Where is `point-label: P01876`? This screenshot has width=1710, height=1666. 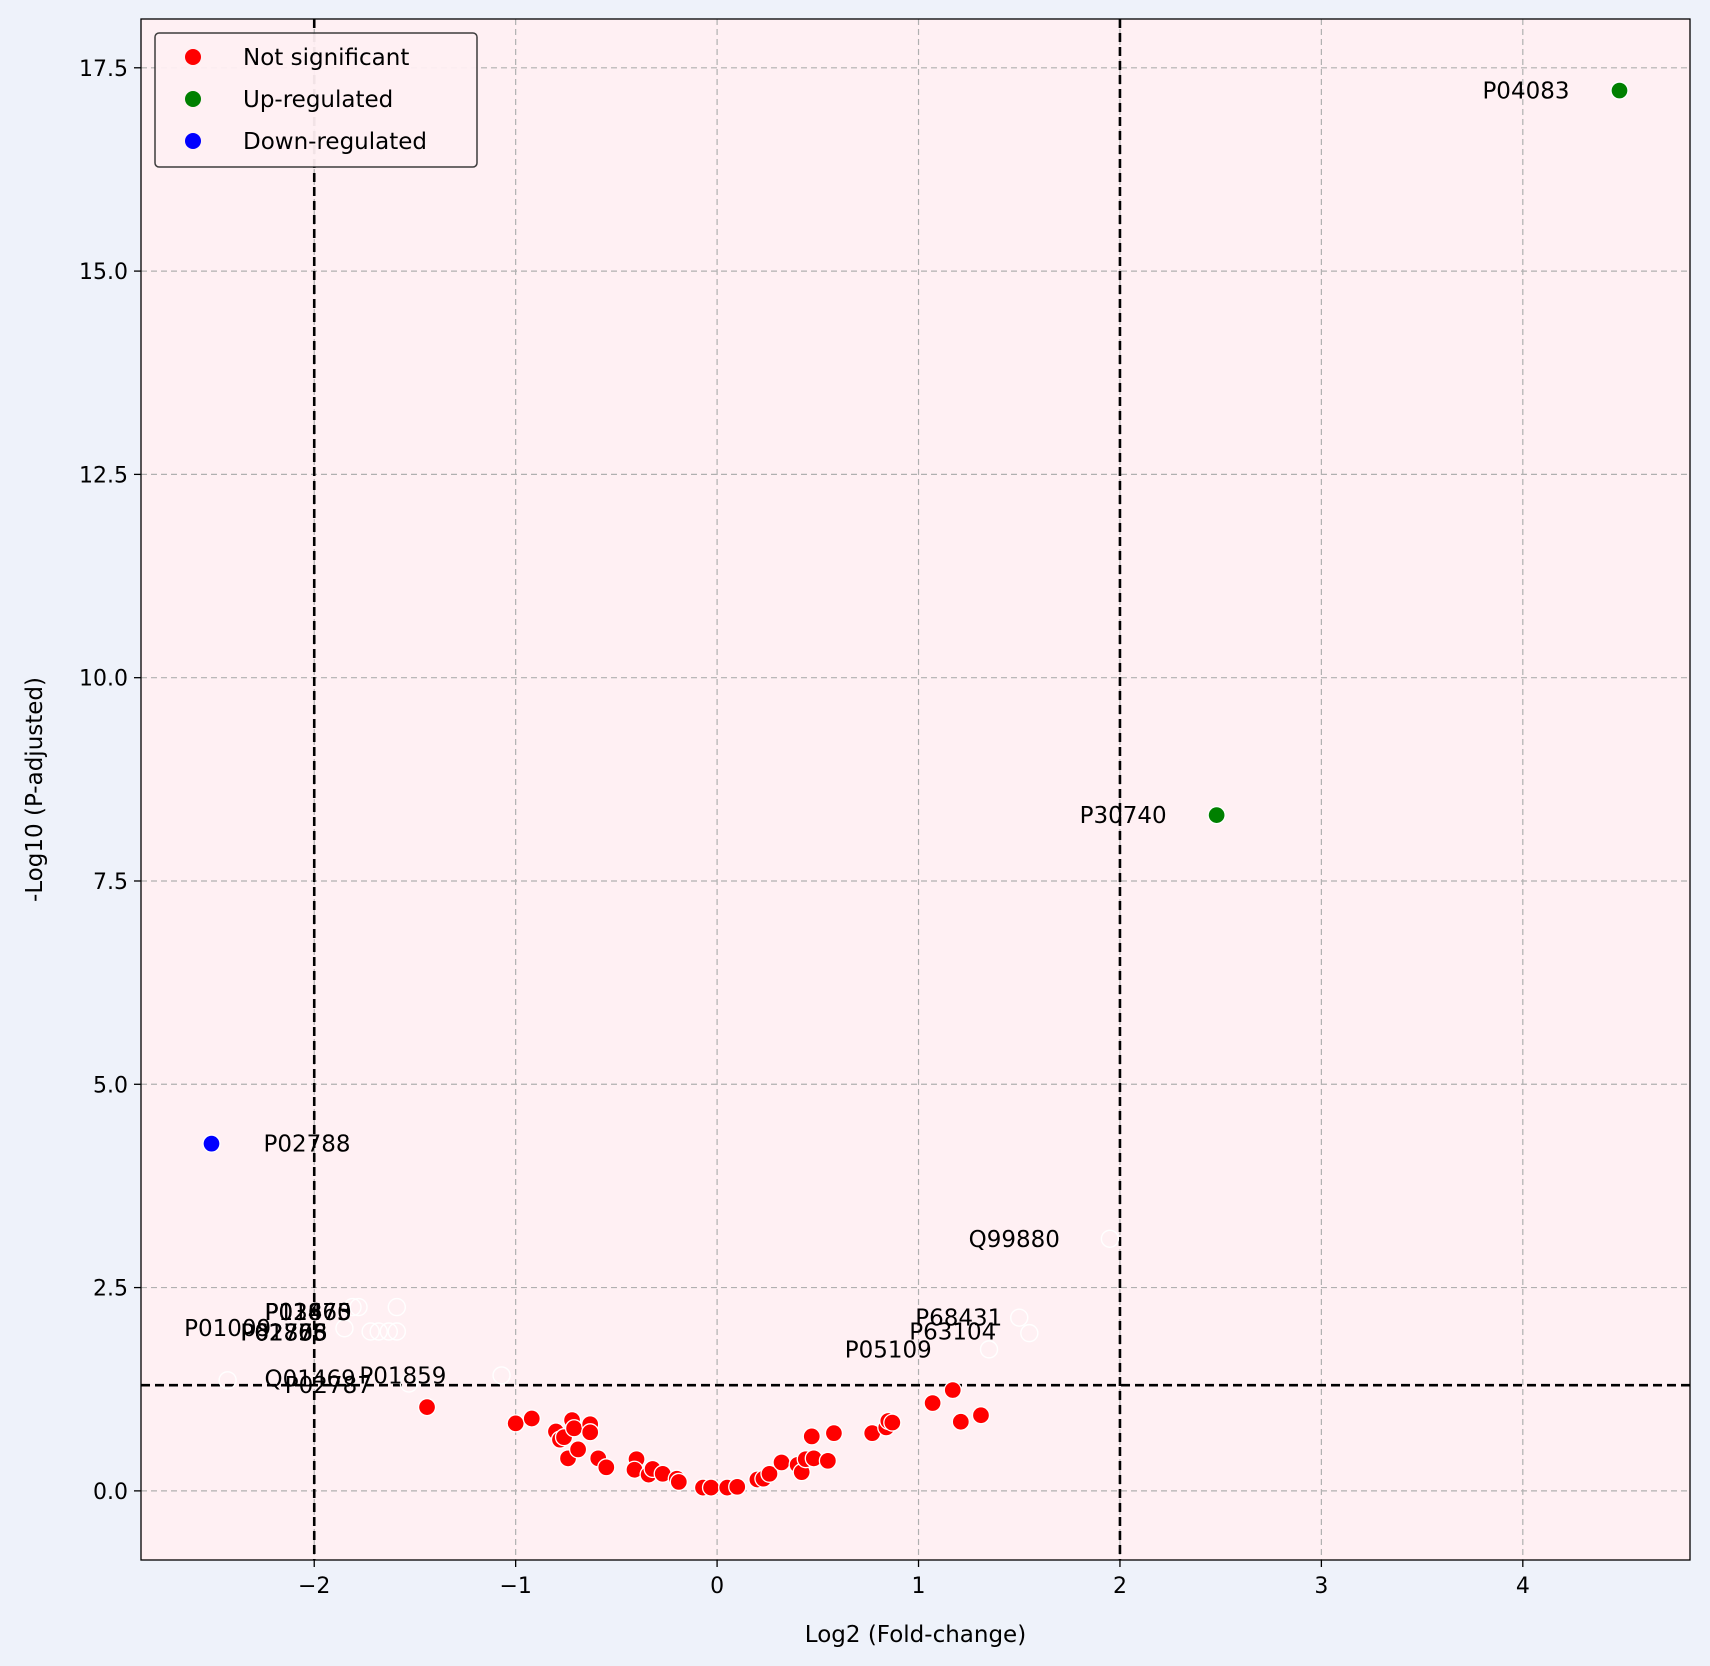
point-label: P01876 is located at coordinates (283, 1333).